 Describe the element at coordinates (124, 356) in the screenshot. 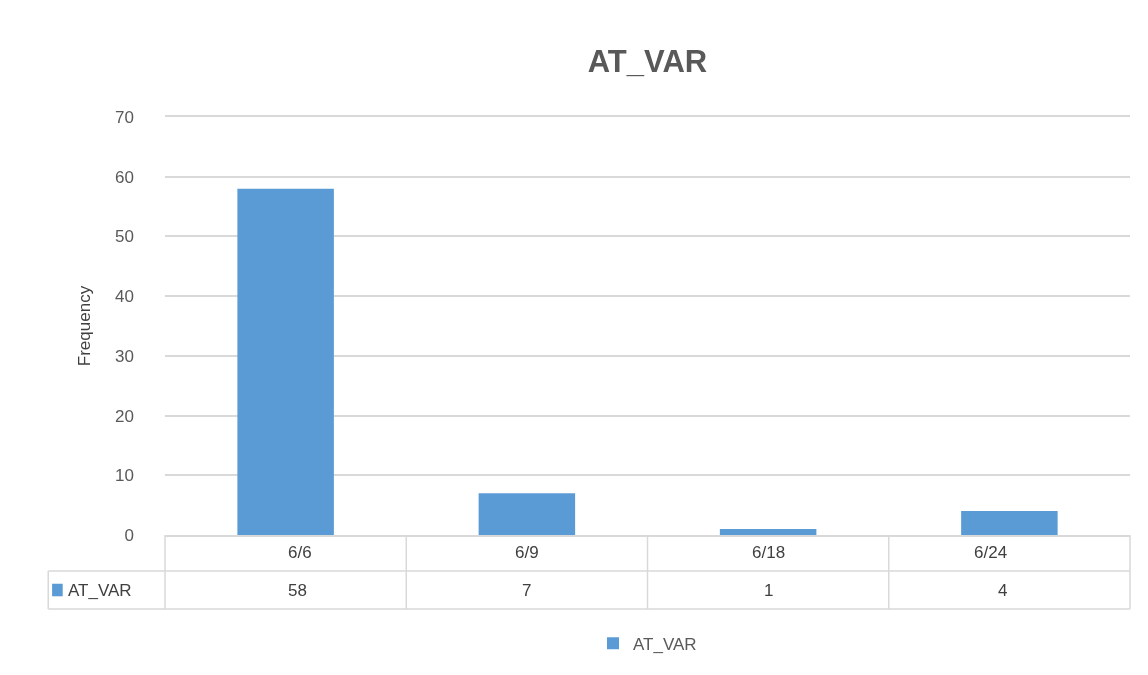

I see `y-tick-label: 30` at that location.